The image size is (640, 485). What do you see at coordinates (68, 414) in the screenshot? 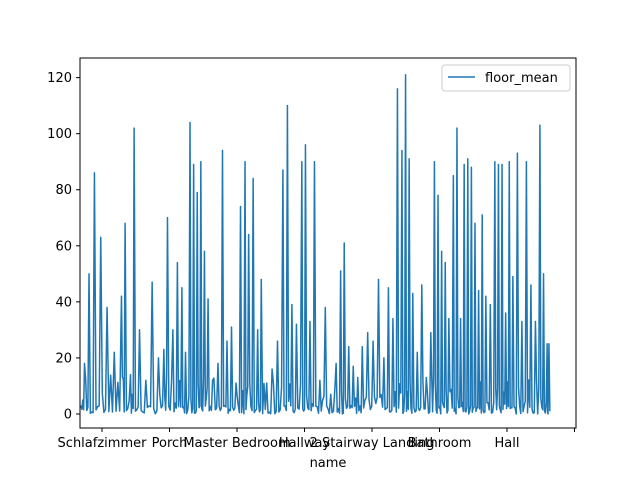
I see `y-tick-label: 0` at bounding box center [68, 414].